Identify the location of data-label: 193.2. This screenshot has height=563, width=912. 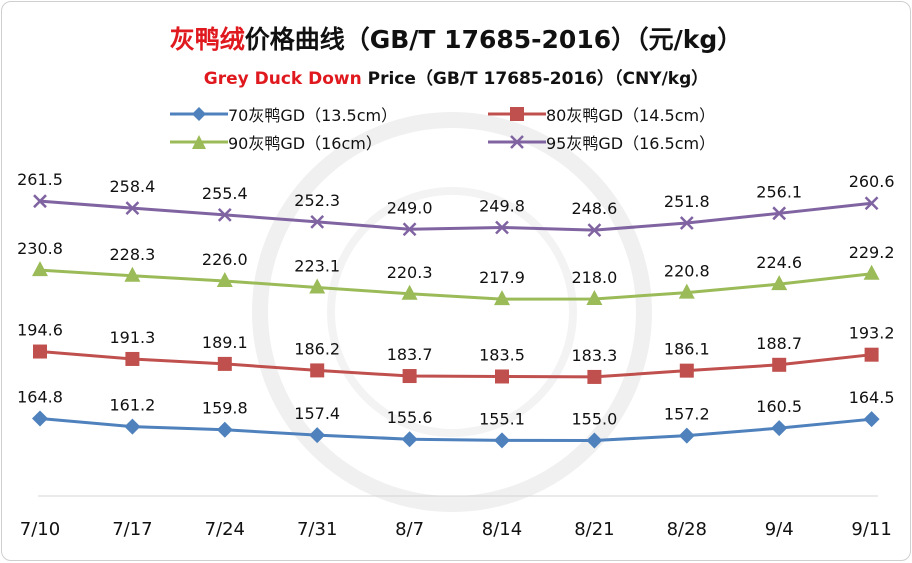
(872, 333).